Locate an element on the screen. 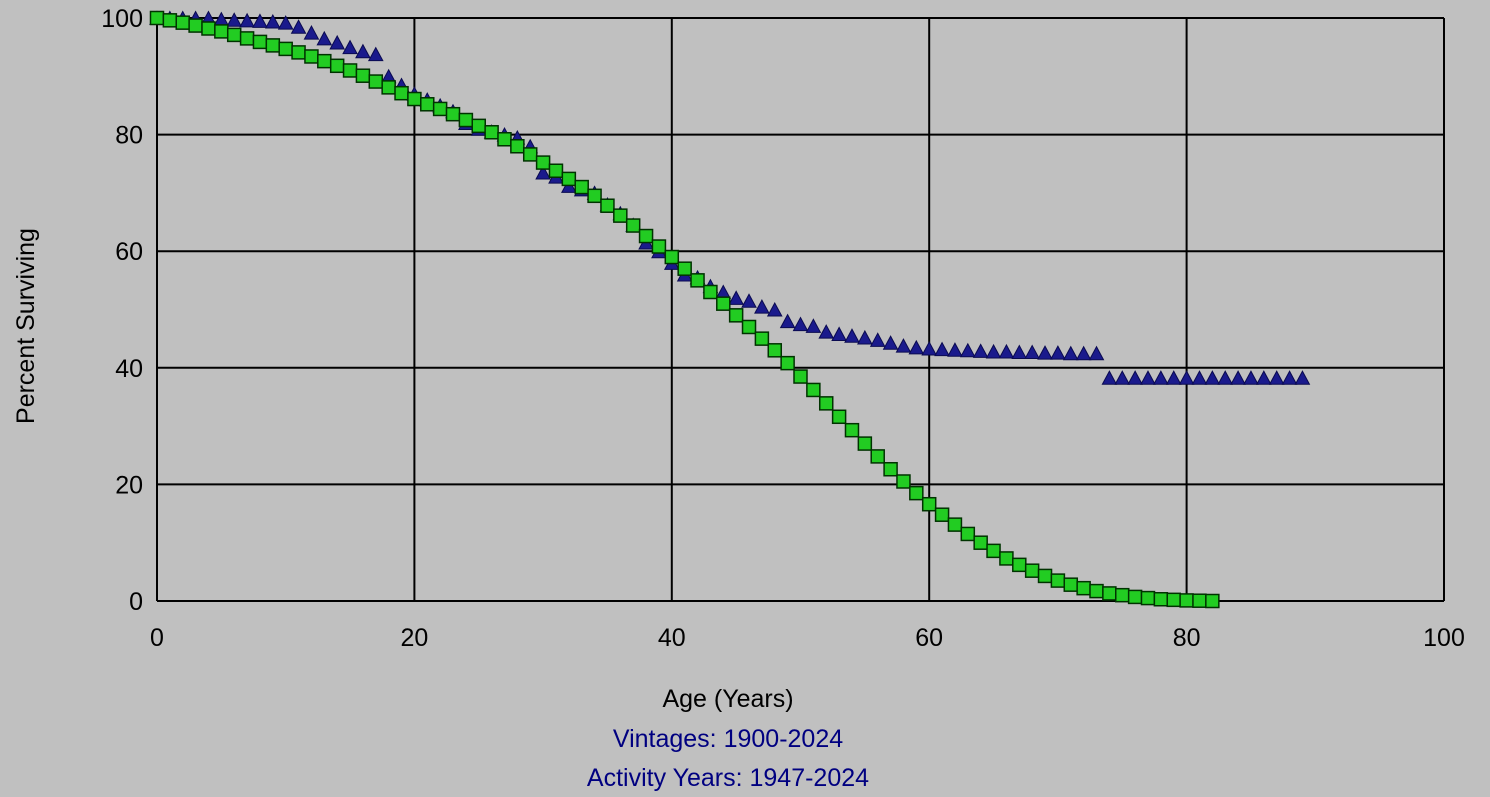 This screenshot has height=797, width=1490. x-tick-label: 40 is located at coordinates (672, 638).